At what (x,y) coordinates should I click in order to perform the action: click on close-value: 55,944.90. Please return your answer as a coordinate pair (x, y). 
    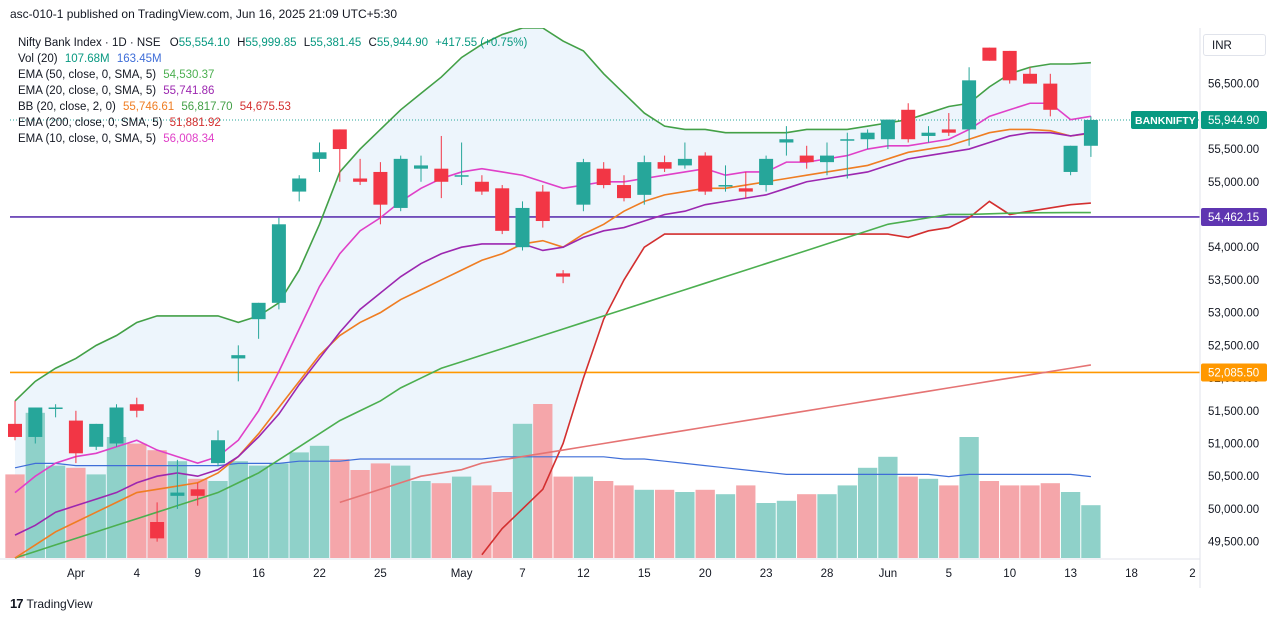
    Looking at the image, I should click on (402, 43).